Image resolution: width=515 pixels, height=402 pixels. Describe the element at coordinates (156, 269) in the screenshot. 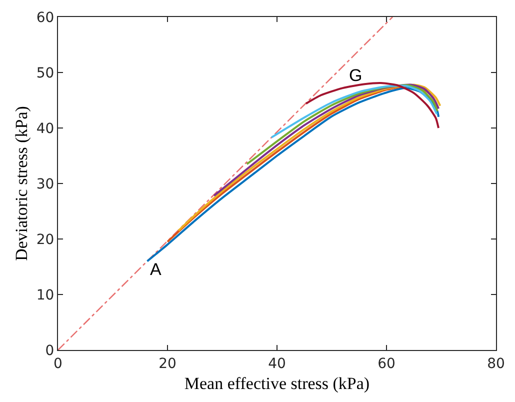

I see `annotation: A` at that location.